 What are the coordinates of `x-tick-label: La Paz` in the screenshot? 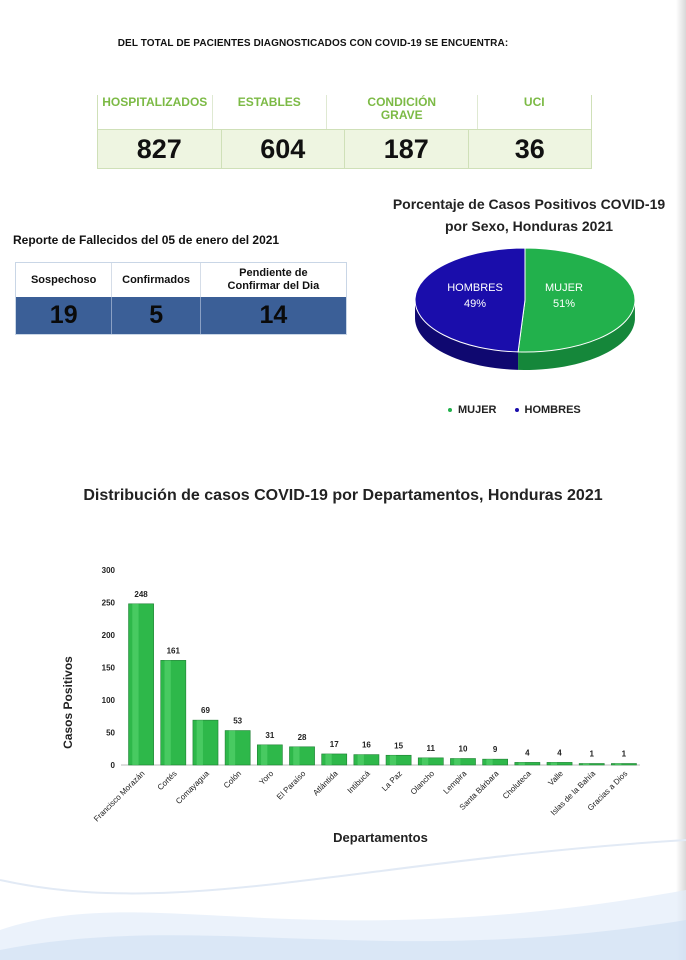 It's located at (392, 781).